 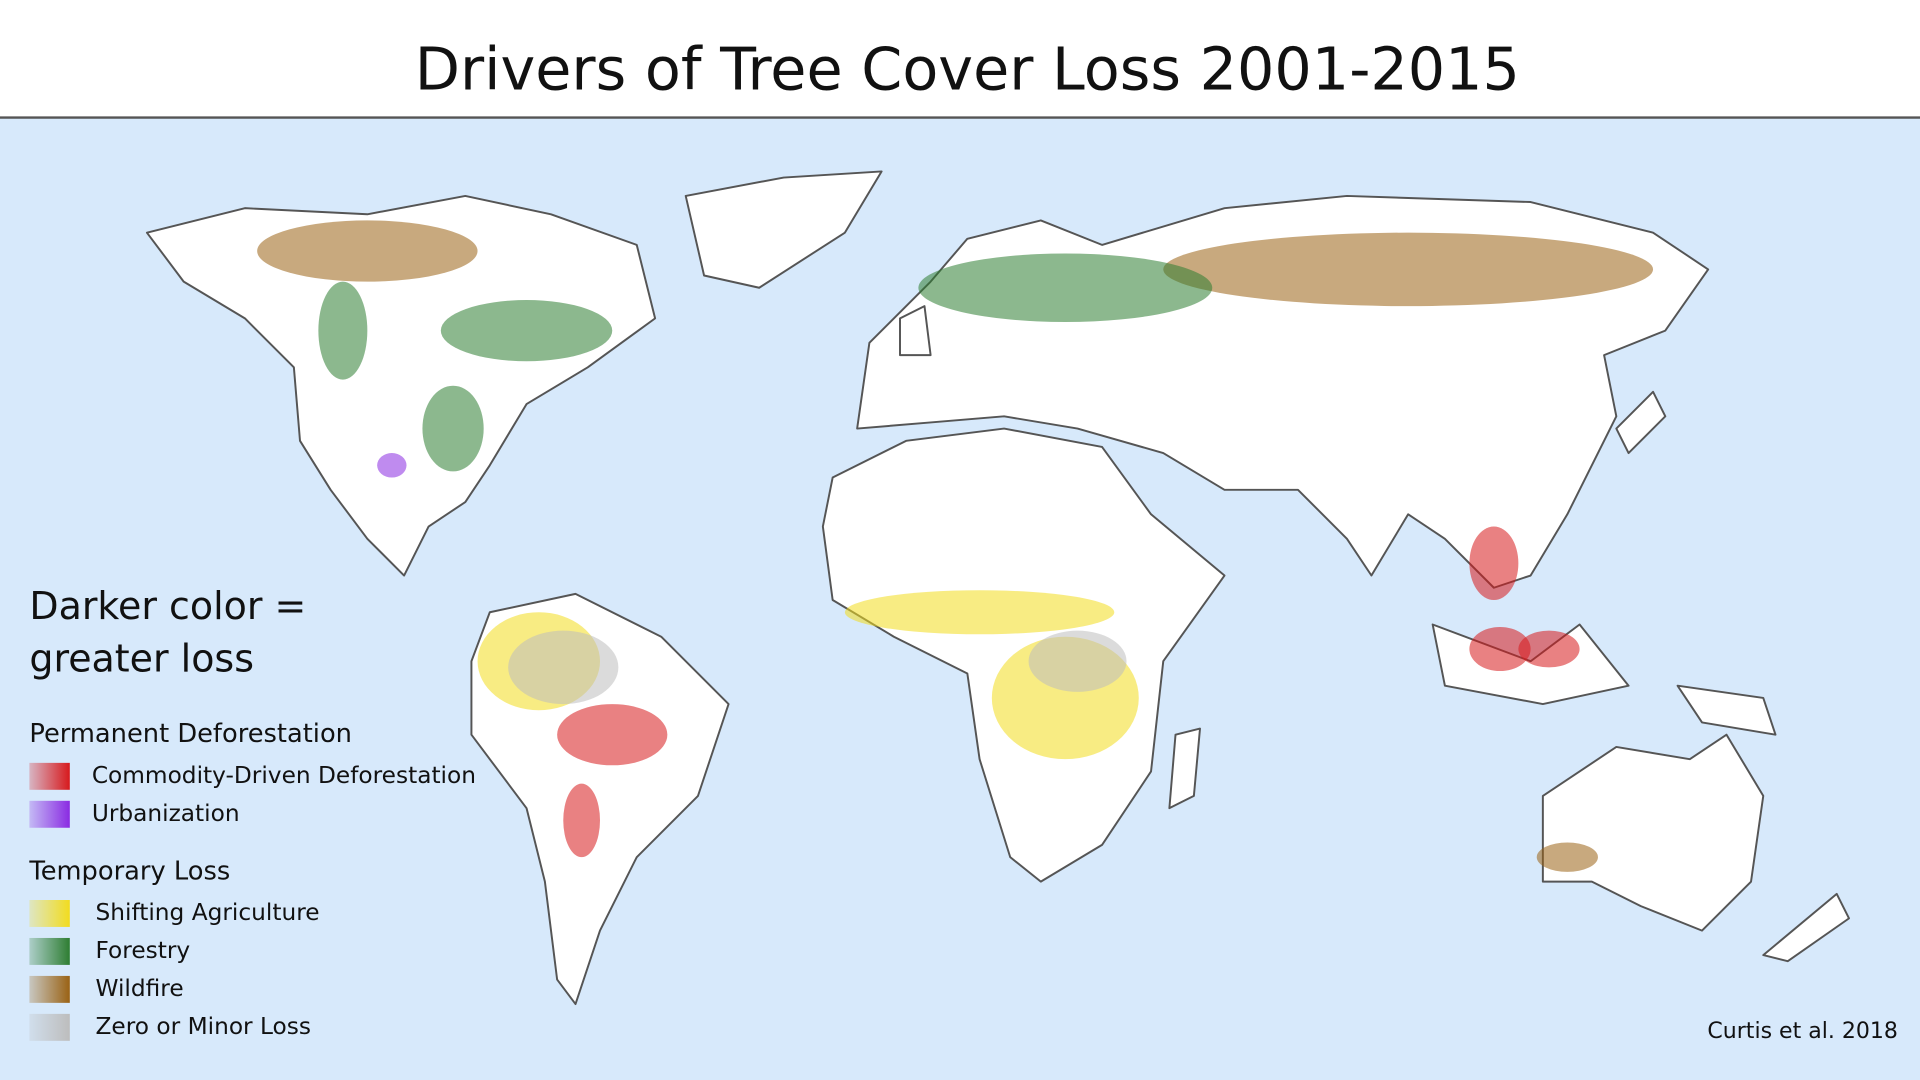 I want to click on greenland, so click(x=783, y=229).